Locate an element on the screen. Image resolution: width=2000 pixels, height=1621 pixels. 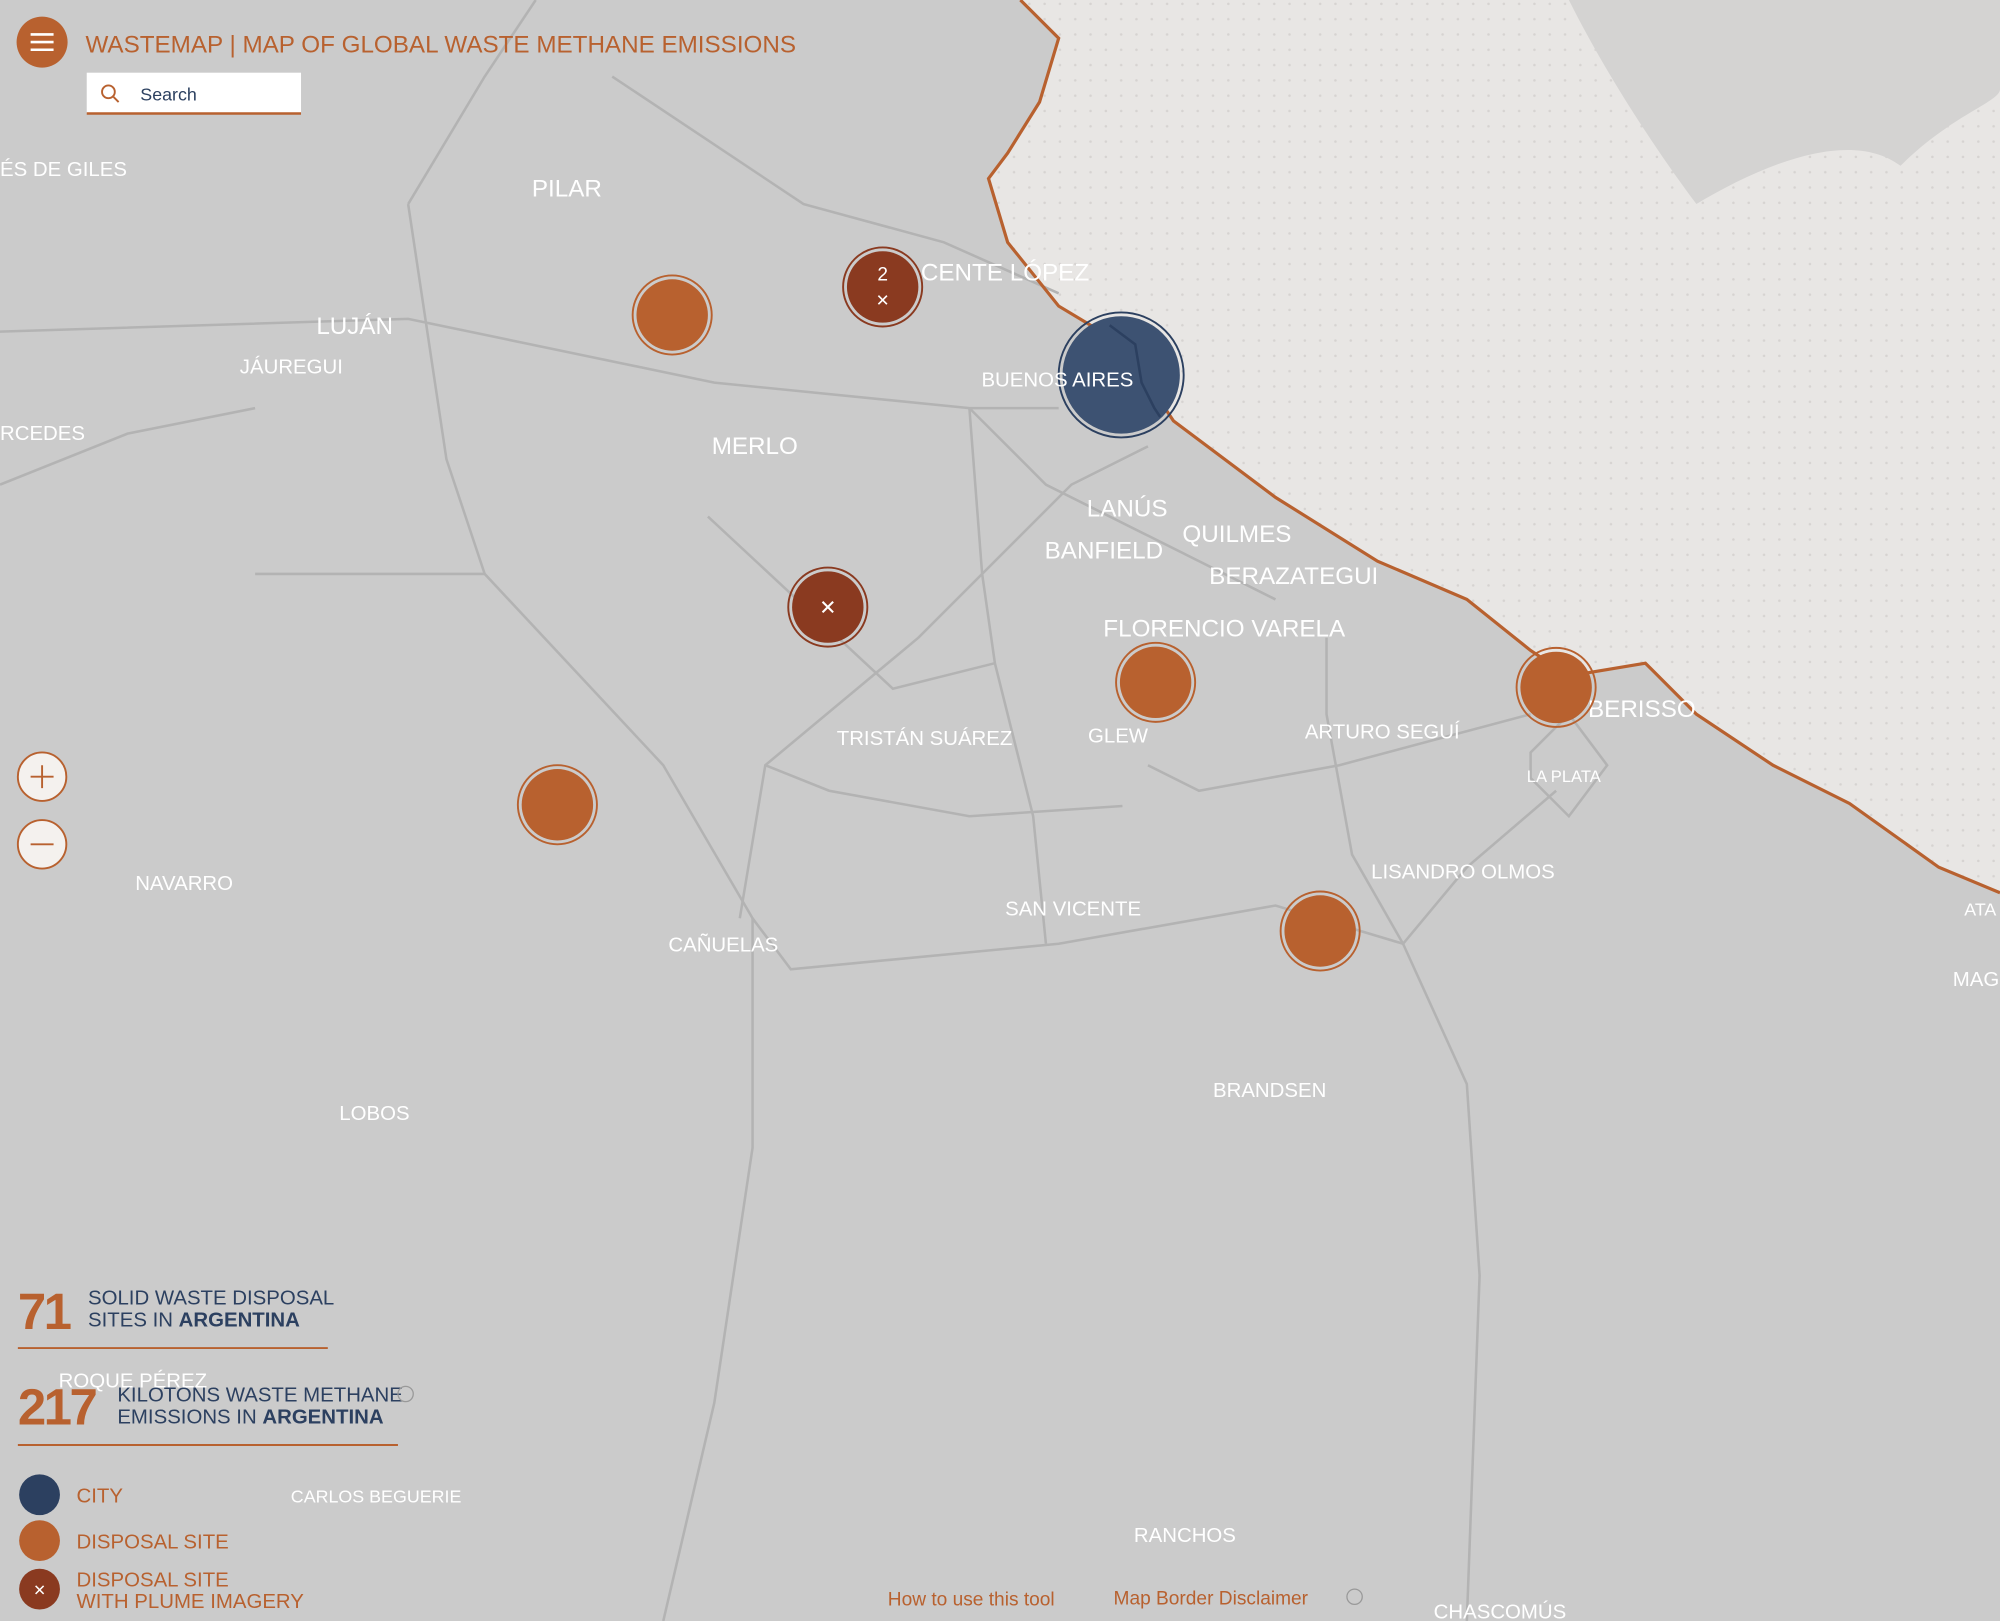
search-icon-handle is located at coordinates (116, 99).